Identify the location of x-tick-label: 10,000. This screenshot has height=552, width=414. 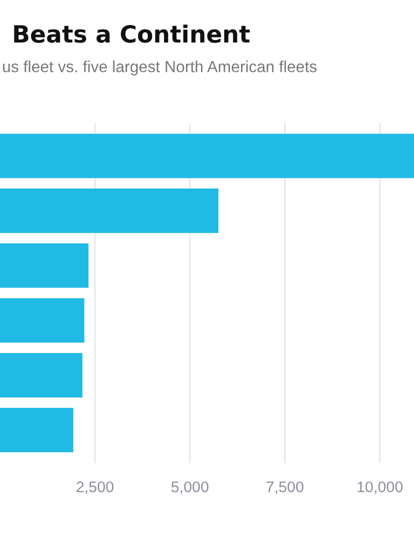
(380, 487).